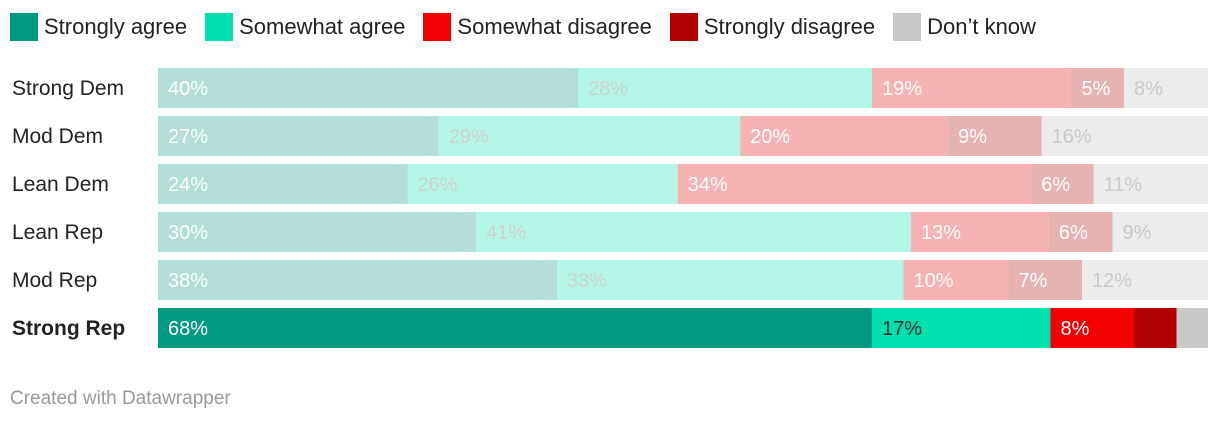 This screenshot has width=1220, height=426. Describe the element at coordinates (116, 26) in the screenshot. I see `legend-label: Strongly agree` at that location.